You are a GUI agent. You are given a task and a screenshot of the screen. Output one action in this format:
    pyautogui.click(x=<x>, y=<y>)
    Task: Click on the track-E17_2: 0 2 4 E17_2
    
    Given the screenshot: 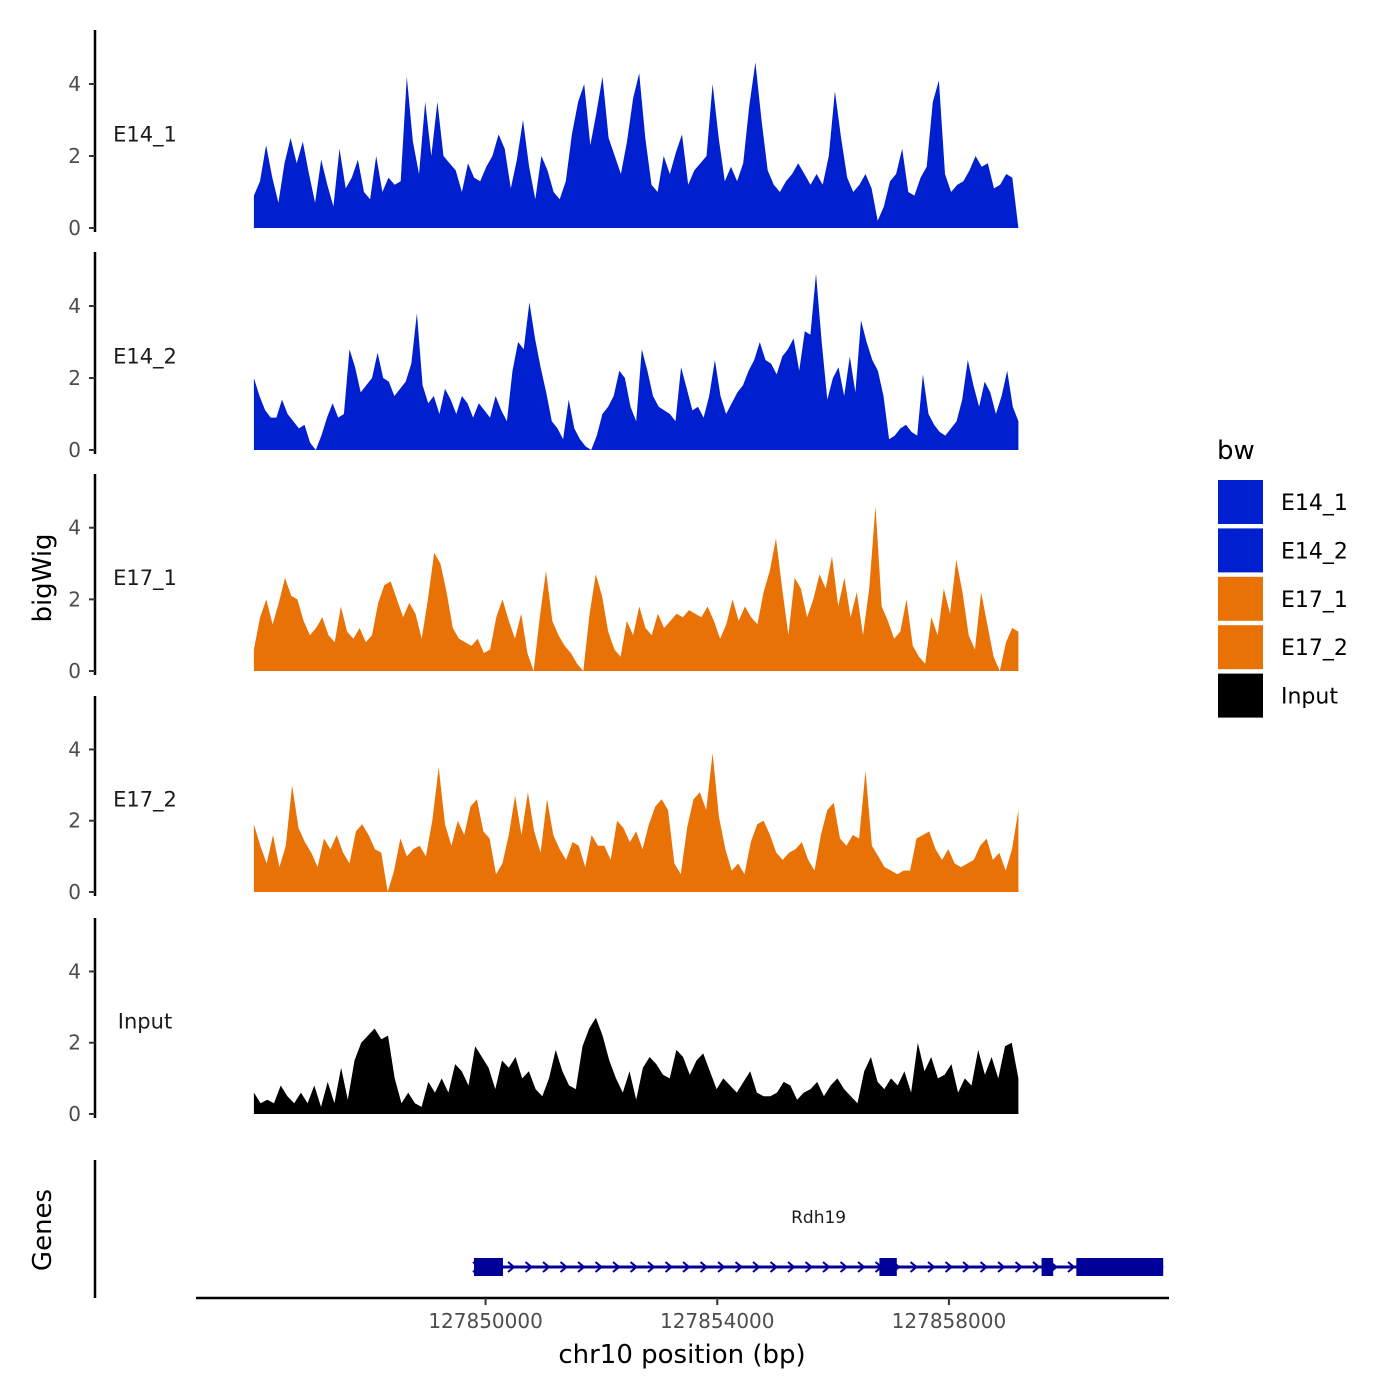 What is the action you would take?
    pyautogui.click(x=543, y=800)
    